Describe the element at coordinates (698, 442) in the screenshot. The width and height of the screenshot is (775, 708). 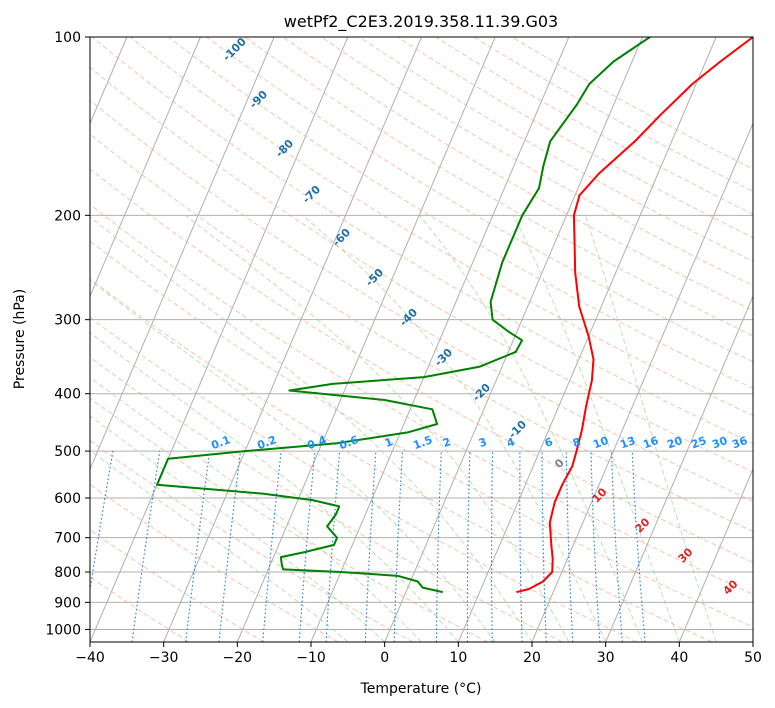
I see `mixing-ratio-label: 25` at that location.